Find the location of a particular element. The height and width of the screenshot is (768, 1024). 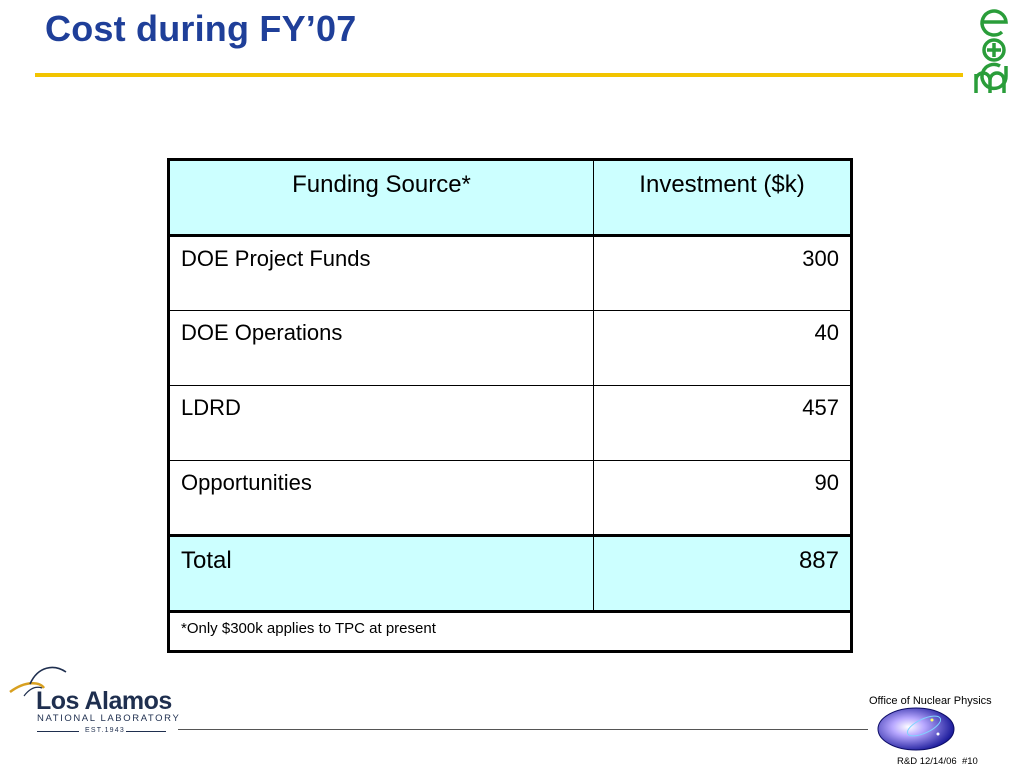

table-footnote: *Only $300k applies to TPC at present is located at coordinates (510, 631).